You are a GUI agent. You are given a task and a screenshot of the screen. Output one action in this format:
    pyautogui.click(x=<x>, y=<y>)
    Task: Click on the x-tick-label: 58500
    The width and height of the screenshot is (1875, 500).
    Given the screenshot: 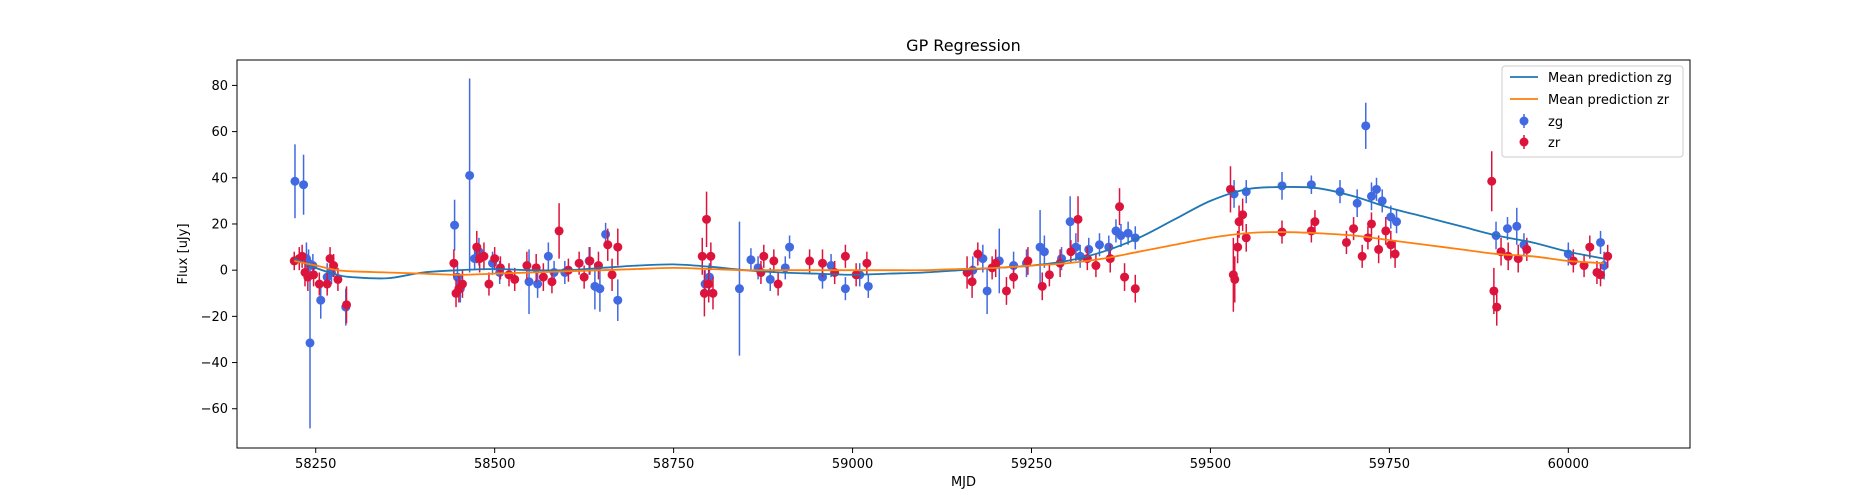 What is the action you would take?
    pyautogui.click(x=494, y=464)
    